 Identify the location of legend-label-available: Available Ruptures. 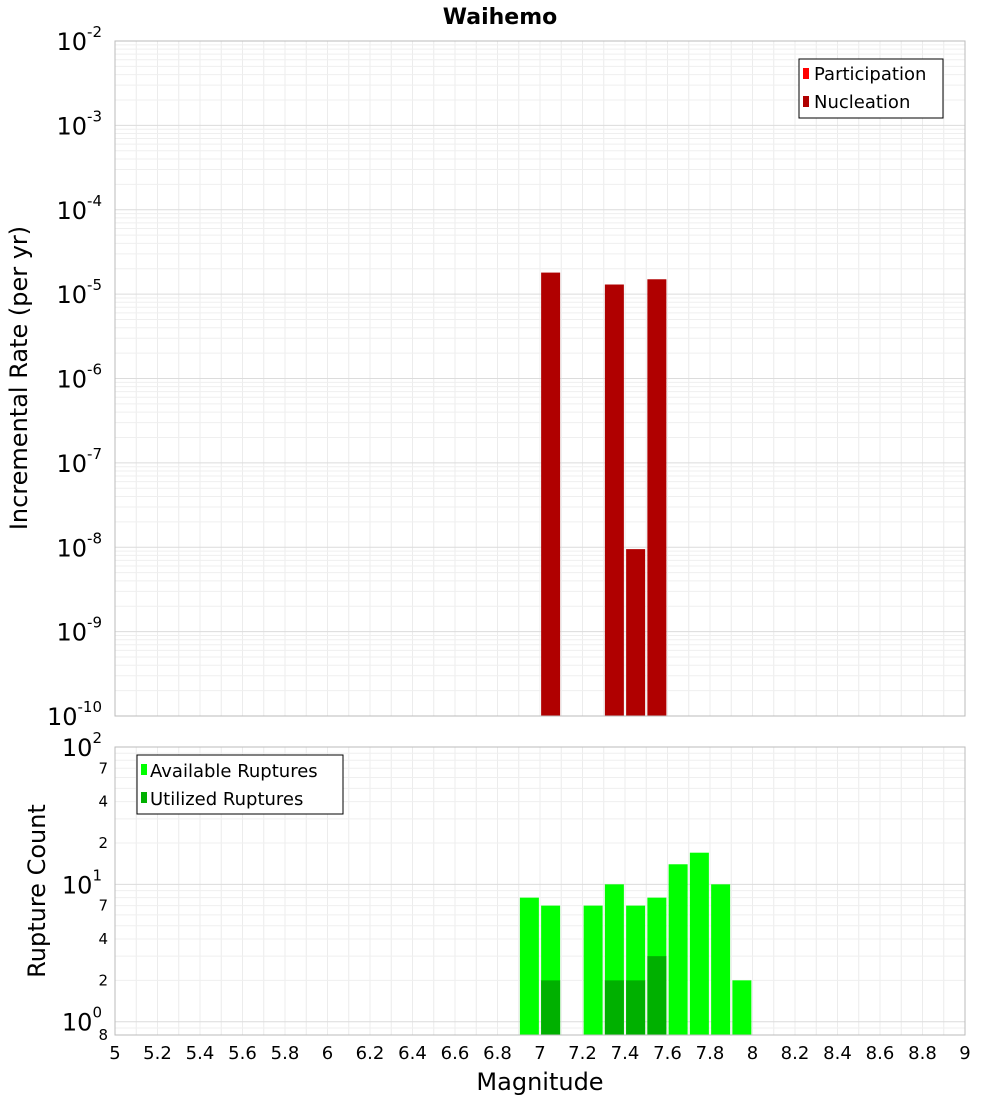
(234, 771).